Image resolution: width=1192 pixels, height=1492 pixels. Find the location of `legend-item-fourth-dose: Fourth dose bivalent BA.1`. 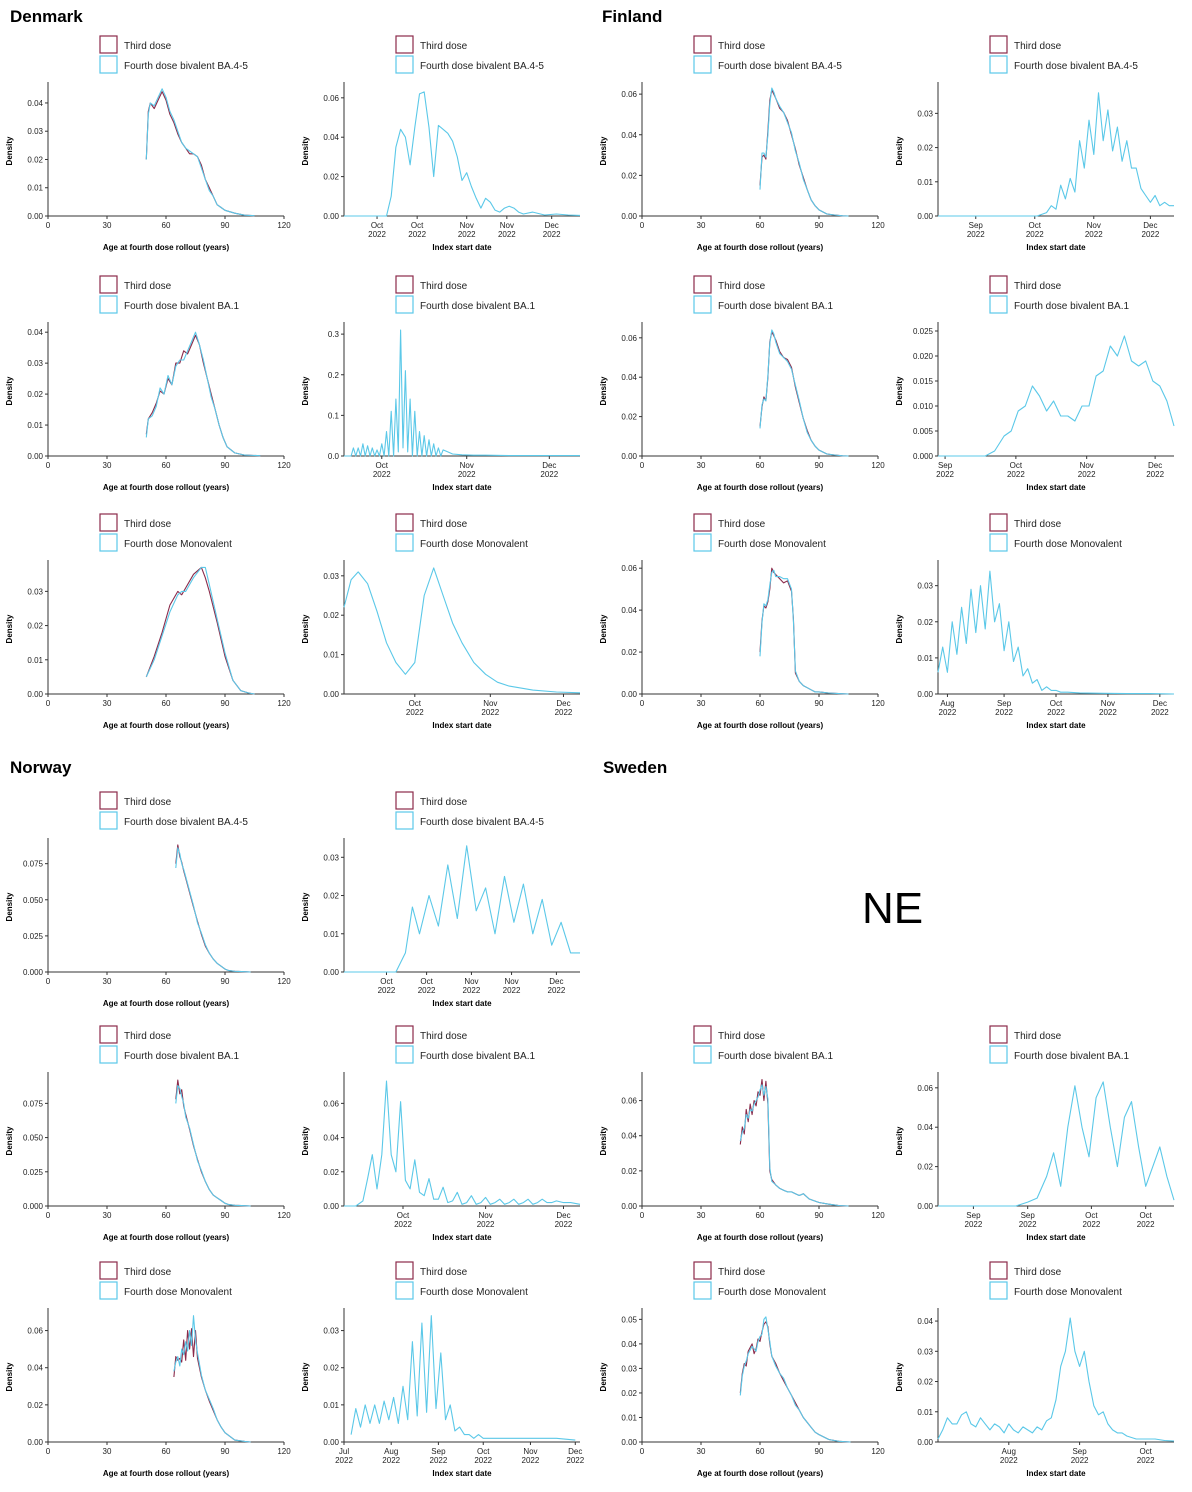

legend-item-fourth-dose: Fourth dose bivalent BA.1 is located at coordinates (169, 1054).